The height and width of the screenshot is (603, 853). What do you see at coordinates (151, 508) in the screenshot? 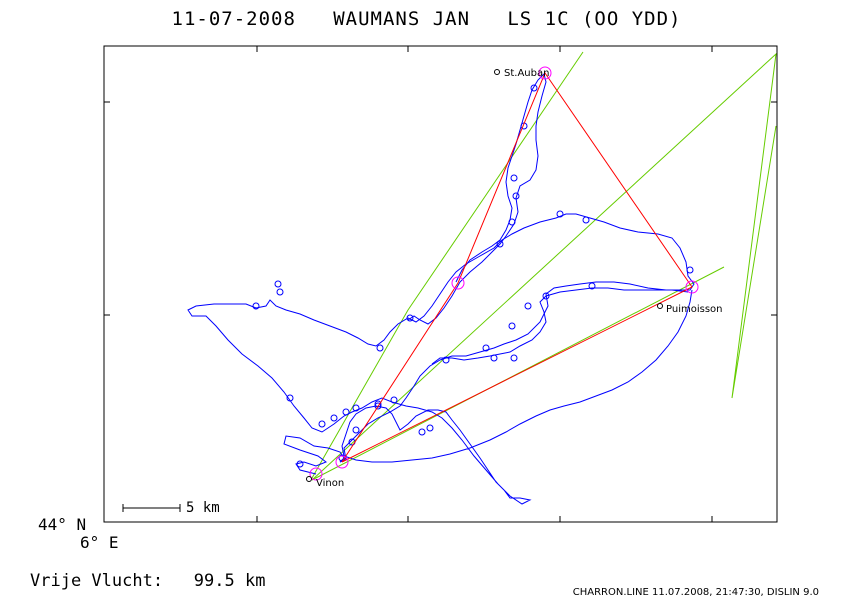
I see `scale-bar` at bounding box center [151, 508].